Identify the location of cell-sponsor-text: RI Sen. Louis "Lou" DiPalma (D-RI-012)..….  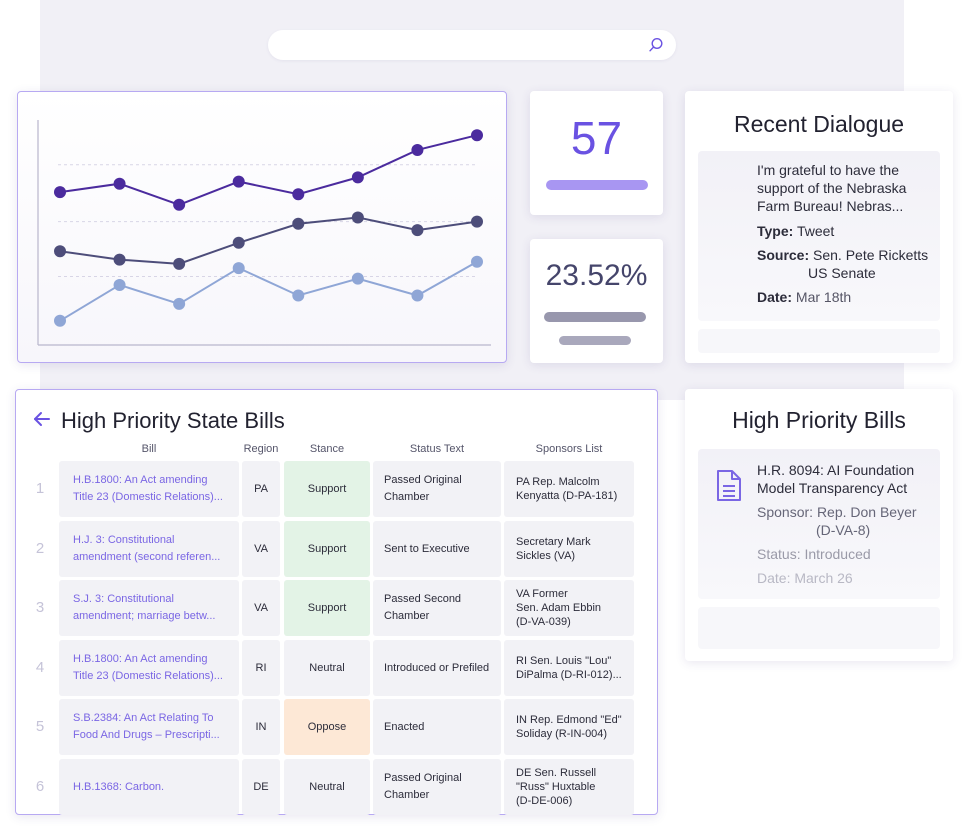
(569, 668).